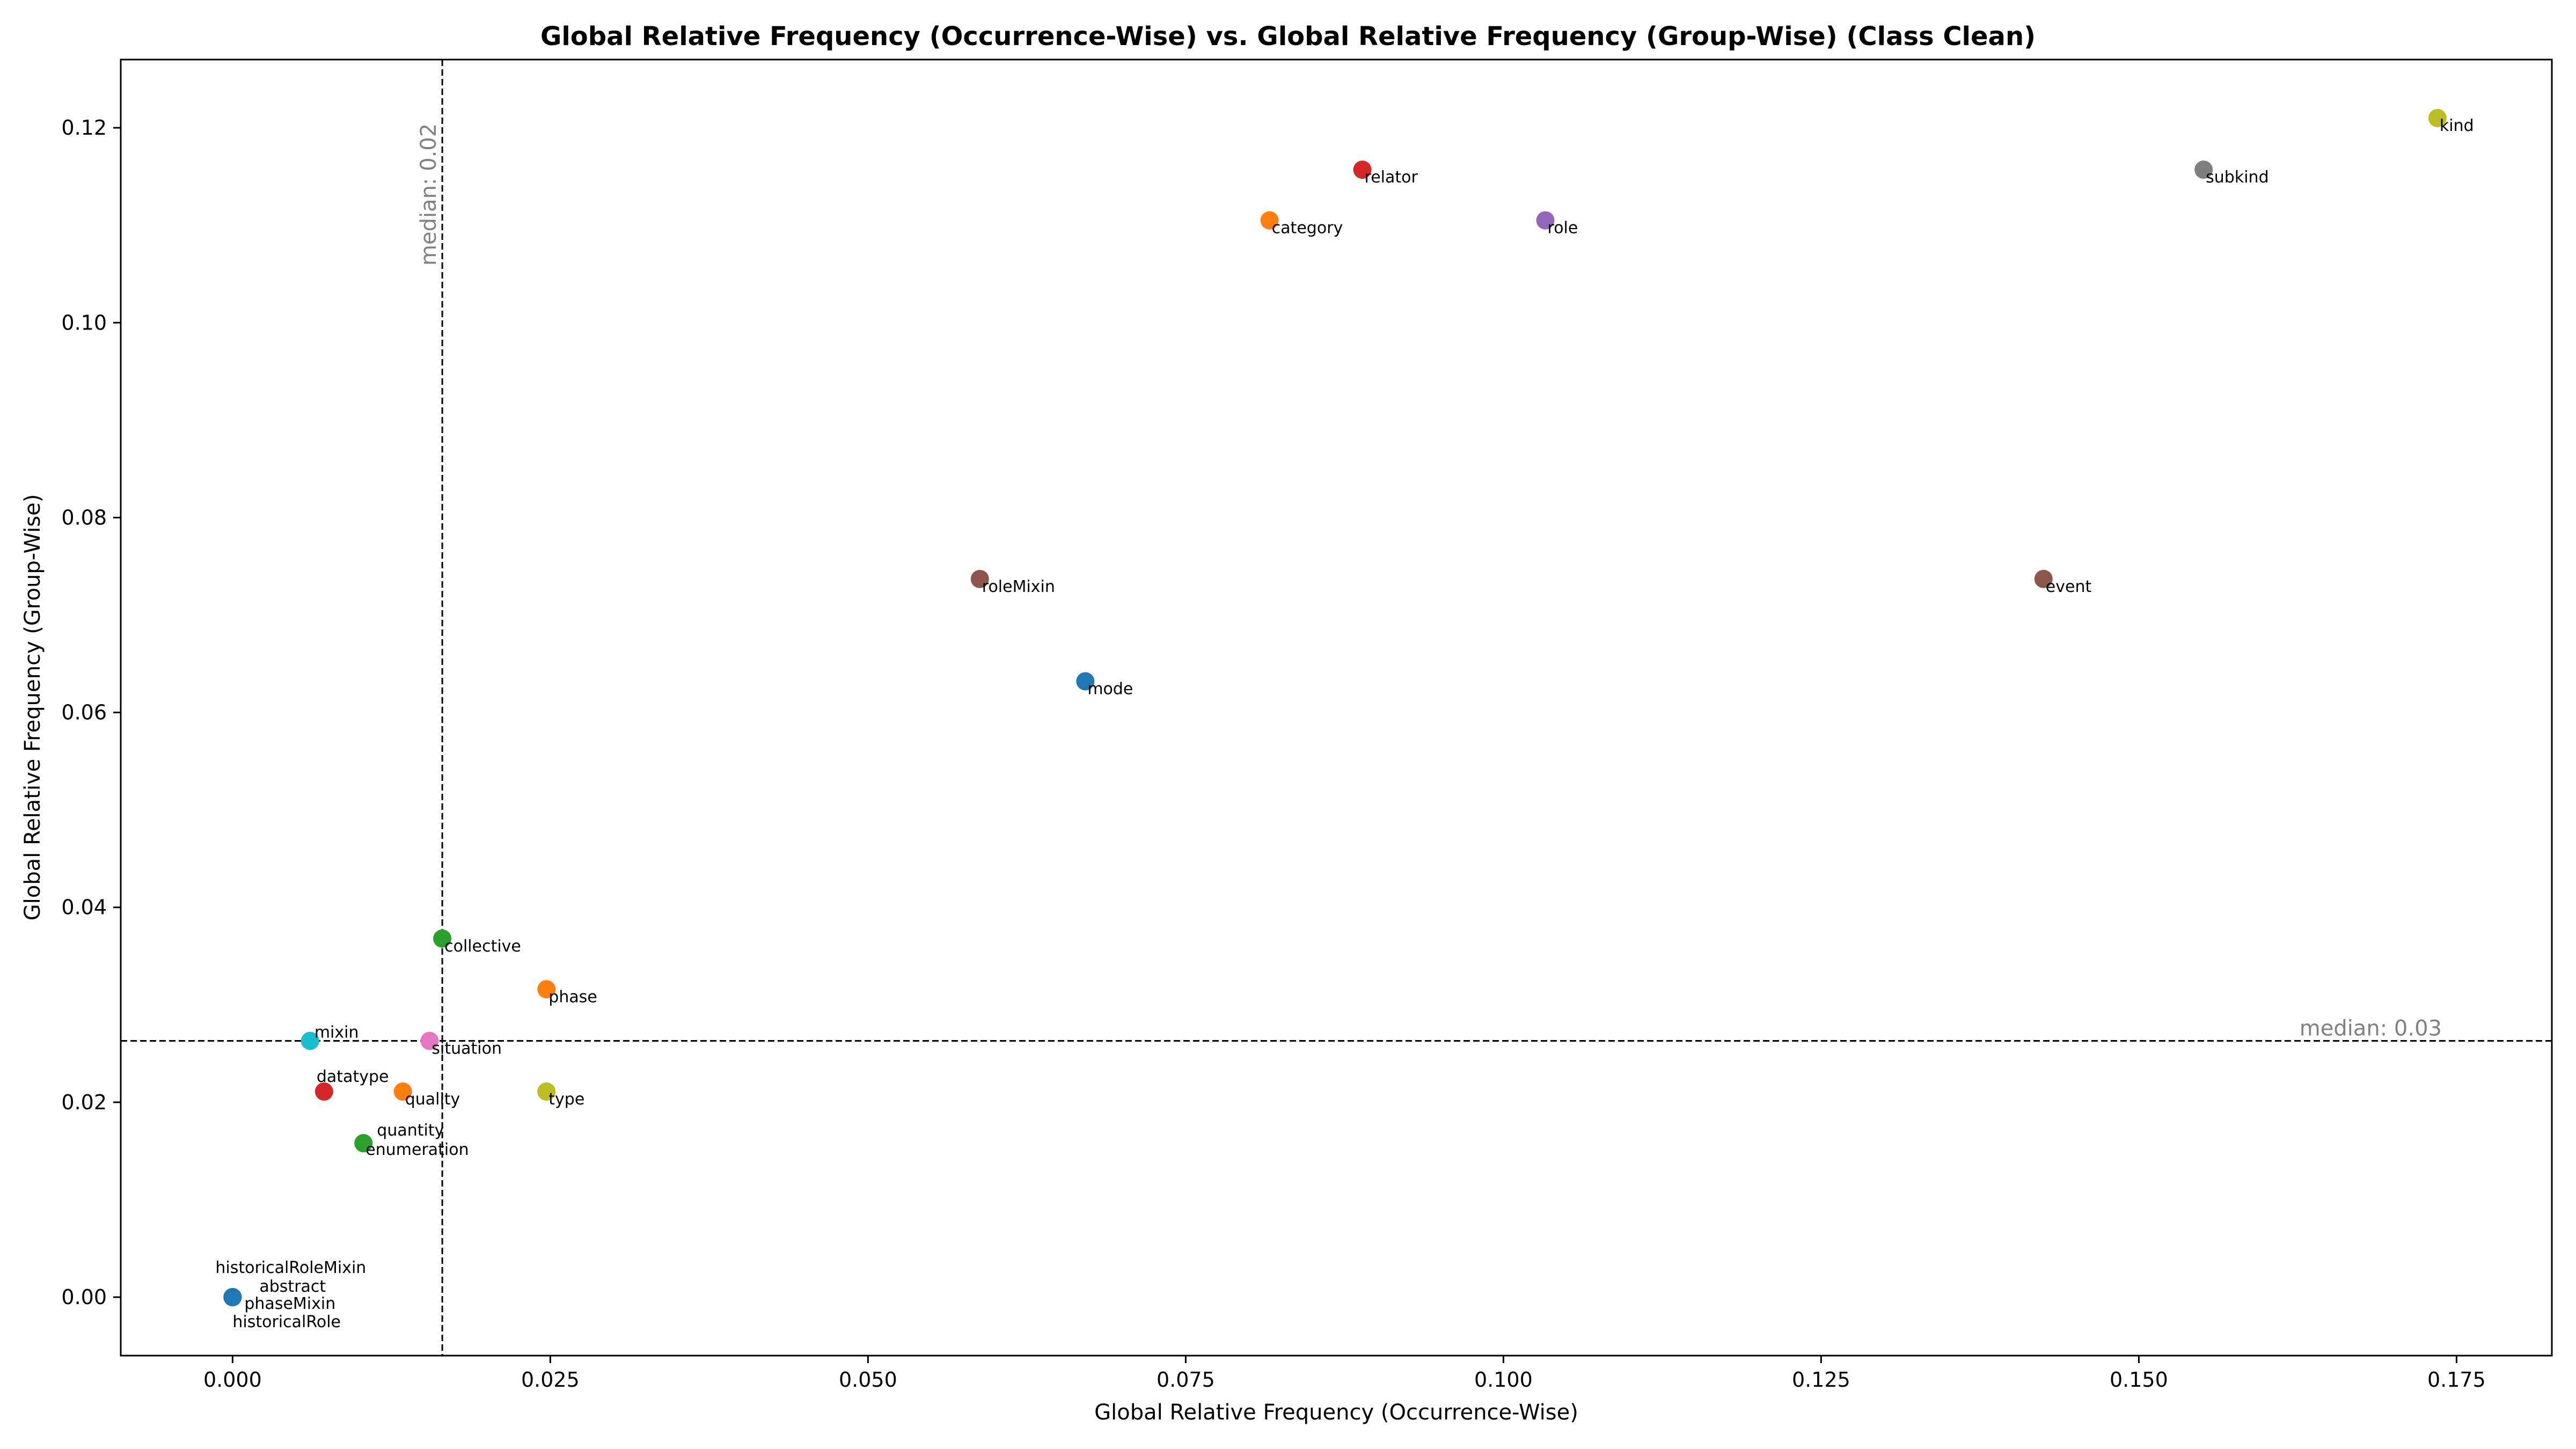  I want to click on data-point-quality, so click(402, 1091).